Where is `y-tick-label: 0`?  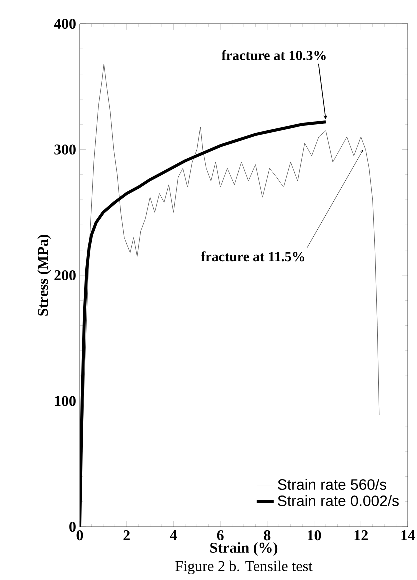
y-tick-label: 0 is located at coordinates (73, 527).